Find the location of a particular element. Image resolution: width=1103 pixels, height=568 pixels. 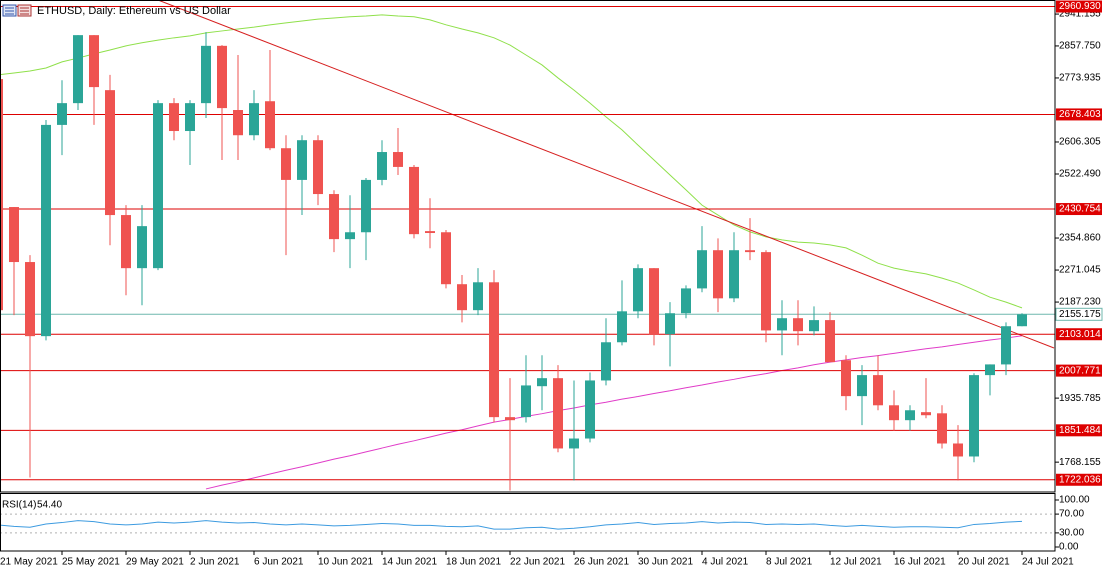

level-label: 2960.930 is located at coordinates (1080, 6).